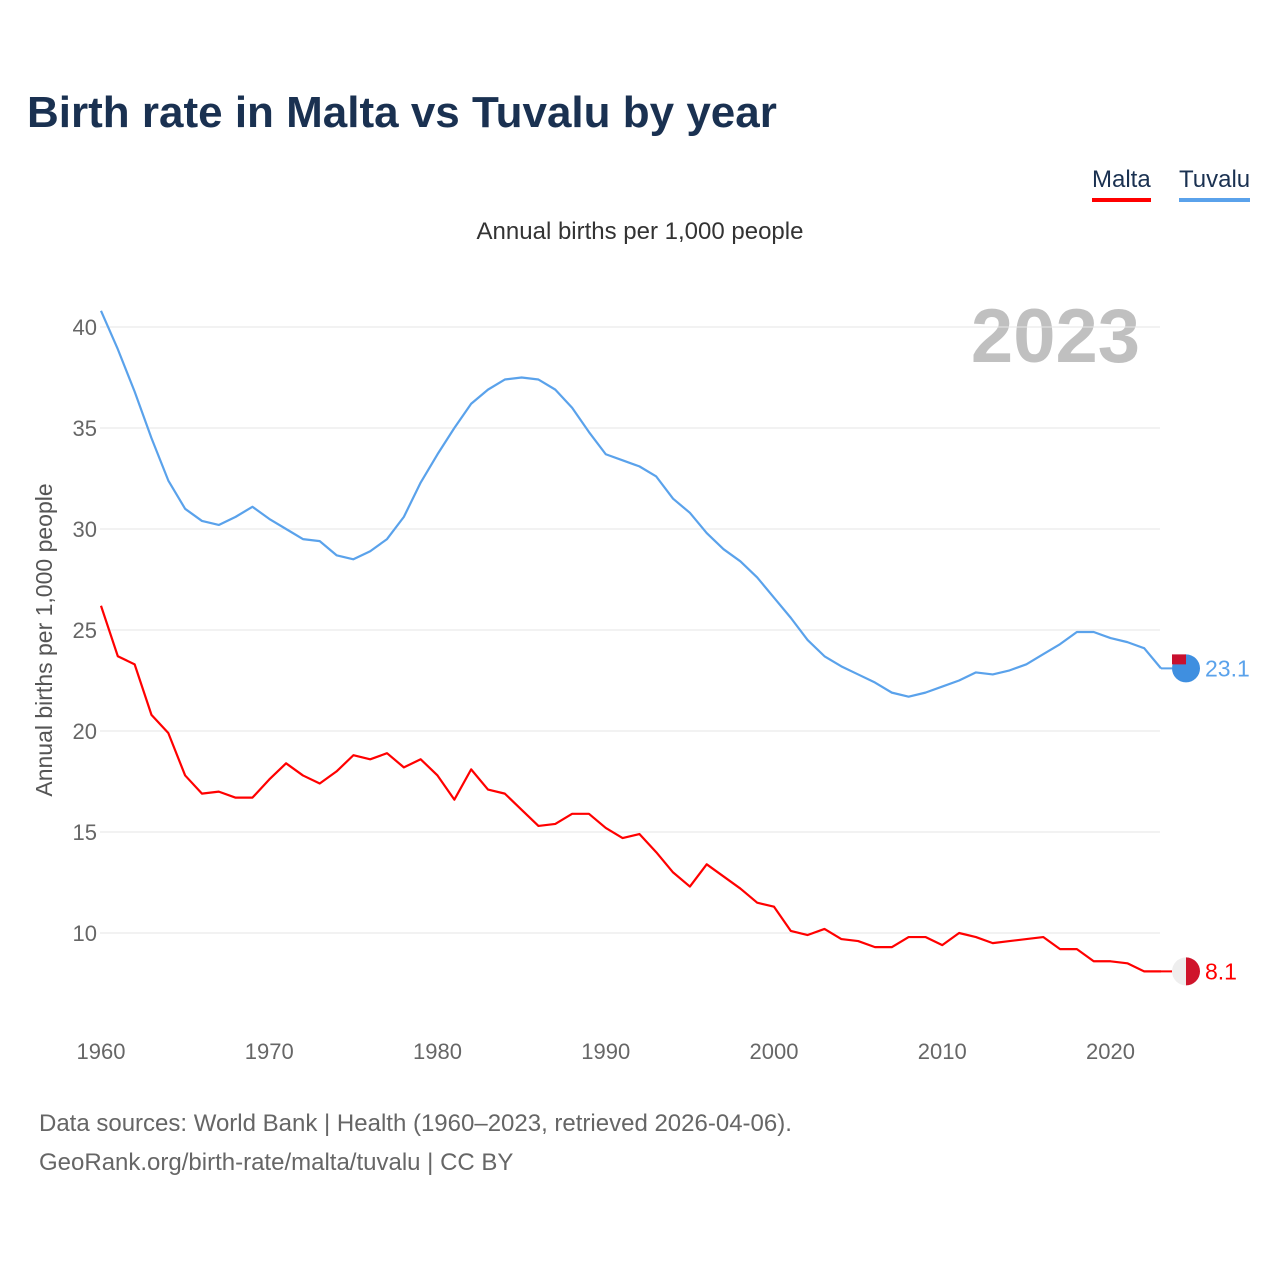 This screenshot has height=1280, width=1280. What do you see at coordinates (269, 1051) in the screenshot?
I see `x-tick-label: 1970` at bounding box center [269, 1051].